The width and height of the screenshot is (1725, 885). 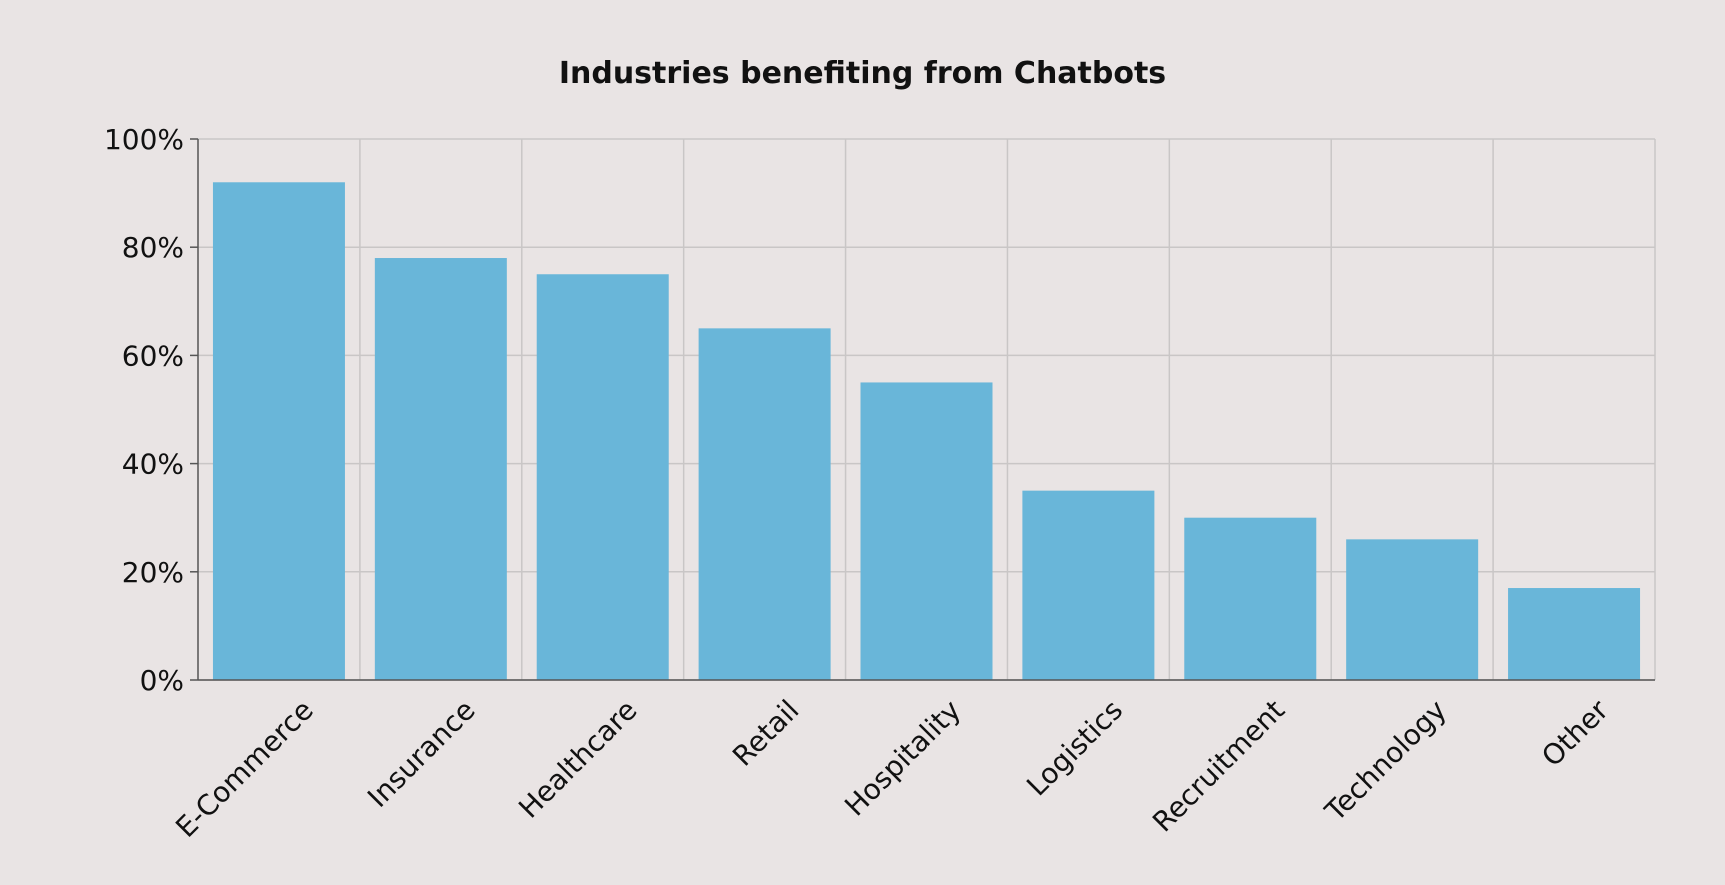 What do you see at coordinates (153, 572) in the screenshot?
I see `y-tick-label: 20%` at bounding box center [153, 572].